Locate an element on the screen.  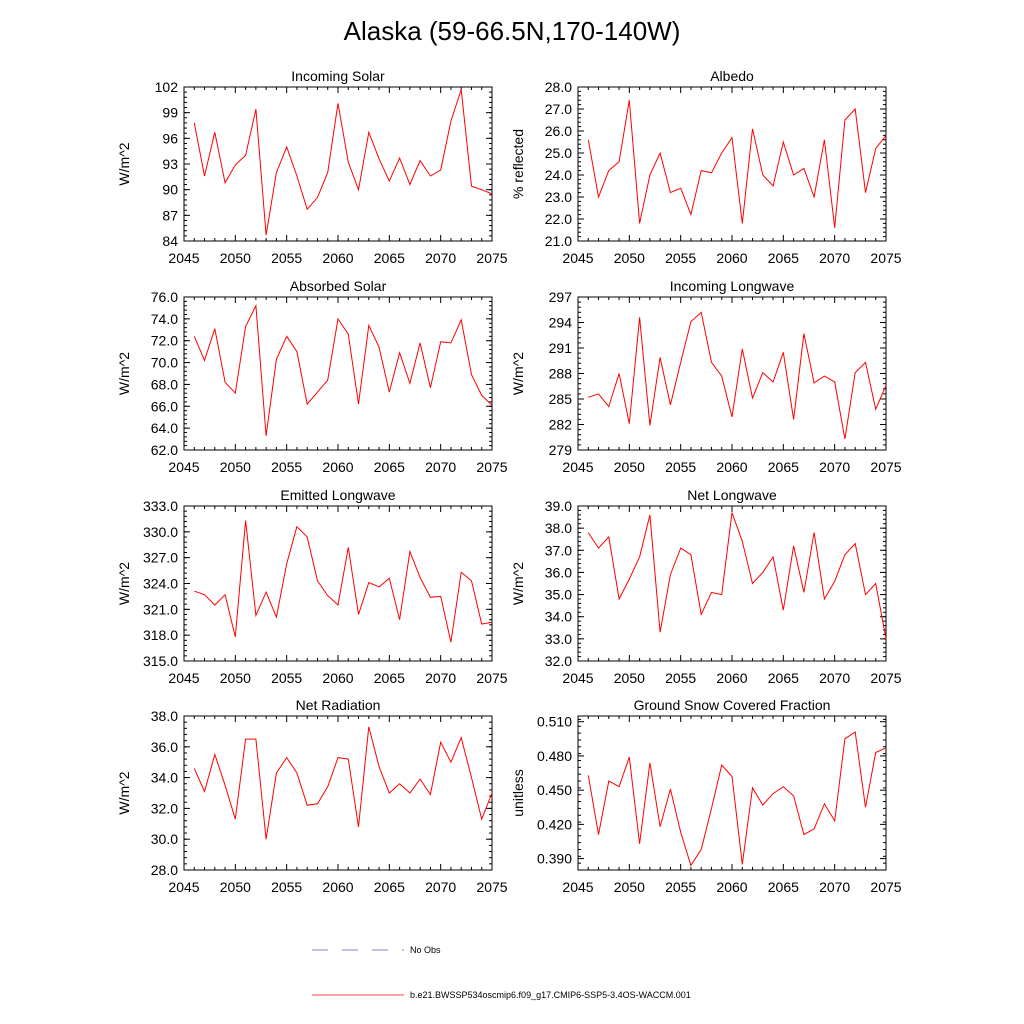
incoming-longwave-ytick-label: 282 is located at coordinates (561, 425).